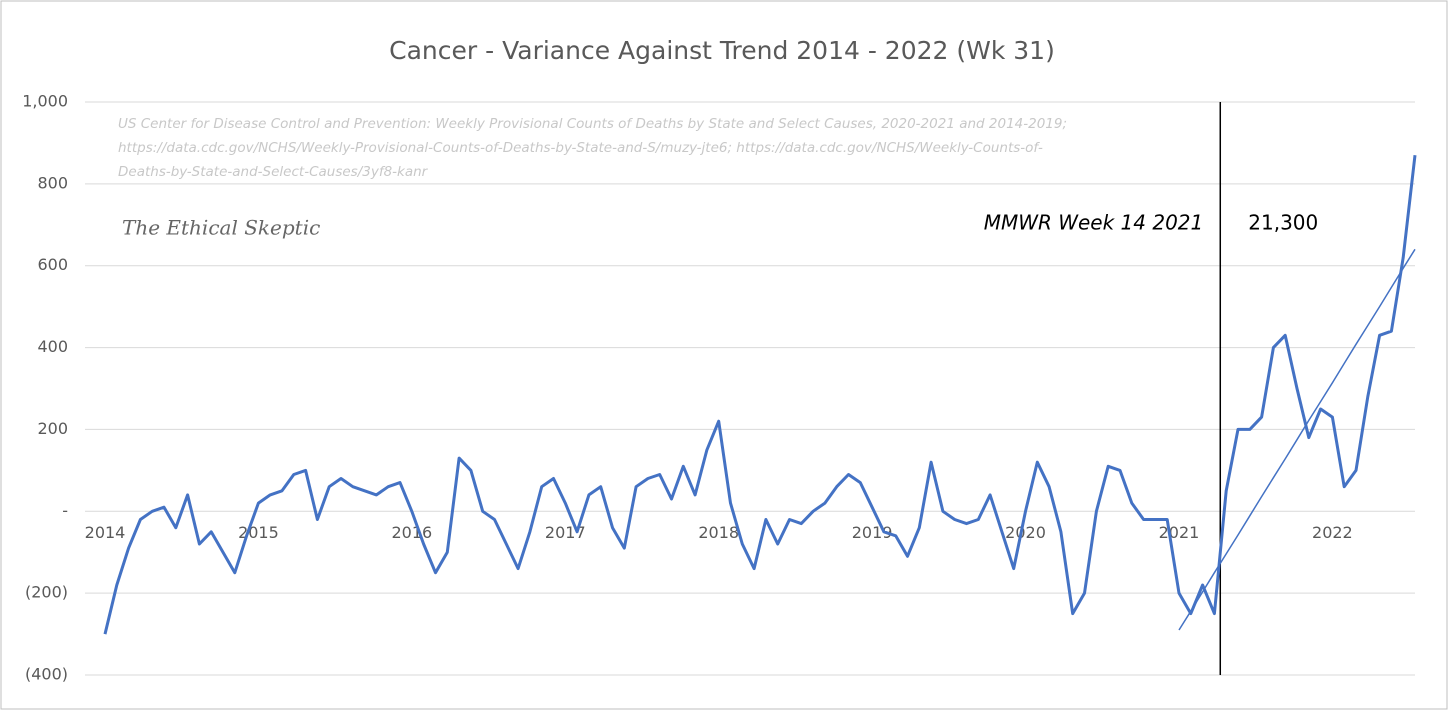 Image resolution: width=1450 pixels, height=712 pixels. What do you see at coordinates (45, 101) in the screenshot?
I see `y-tick-label: 1,000` at bounding box center [45, 101].